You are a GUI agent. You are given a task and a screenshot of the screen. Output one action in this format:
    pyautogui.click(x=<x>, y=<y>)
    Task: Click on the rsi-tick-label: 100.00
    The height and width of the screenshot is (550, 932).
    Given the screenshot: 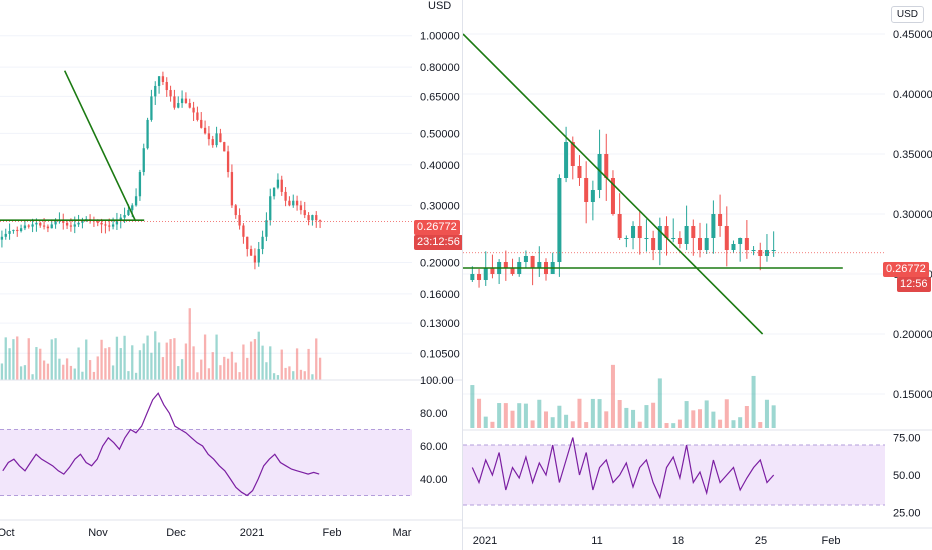 What is the action you would take?
    pyautogui.click(x=437, y=381)
    